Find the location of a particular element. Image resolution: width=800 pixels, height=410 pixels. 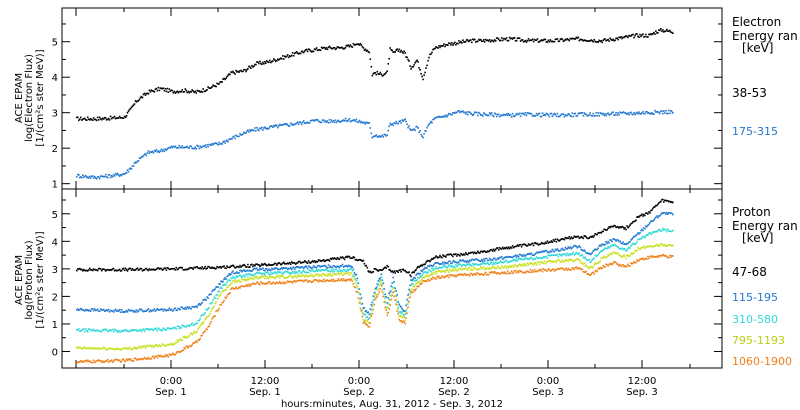

proton-legend-title-line-2: Energy ran is located at coordinates (765, 226).